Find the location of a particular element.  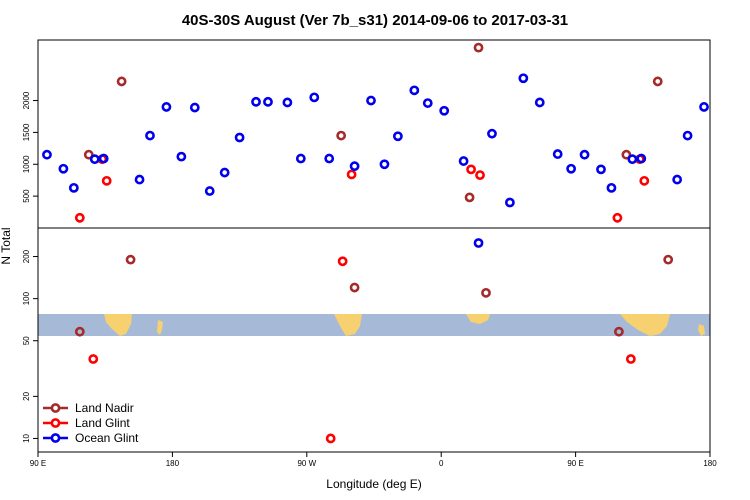

x-tick-label: 0 is located at coordinates (441, 463).